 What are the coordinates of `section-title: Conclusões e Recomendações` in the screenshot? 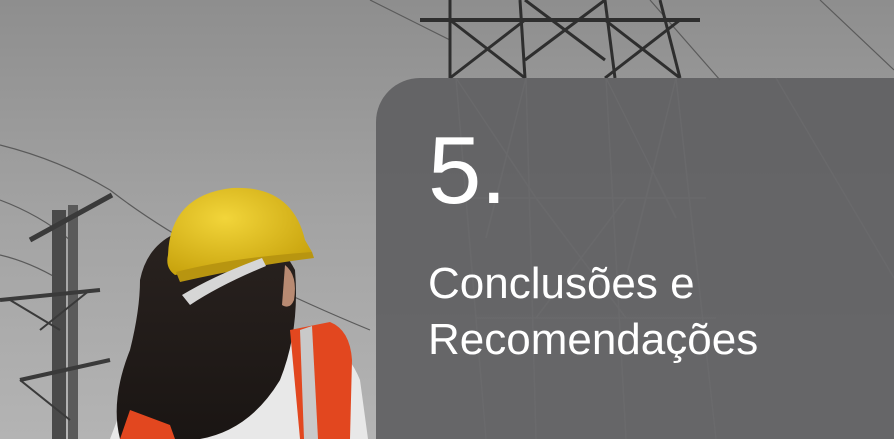 It's located at (648, 312).